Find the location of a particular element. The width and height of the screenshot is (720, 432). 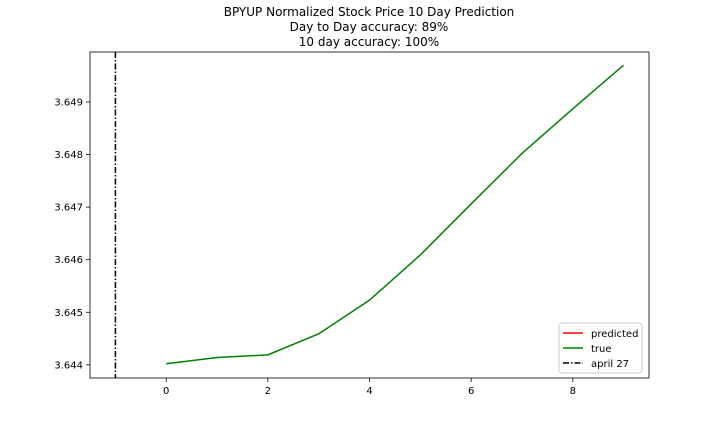

x-tick-label: 2 is located at coordinates (268, 391).